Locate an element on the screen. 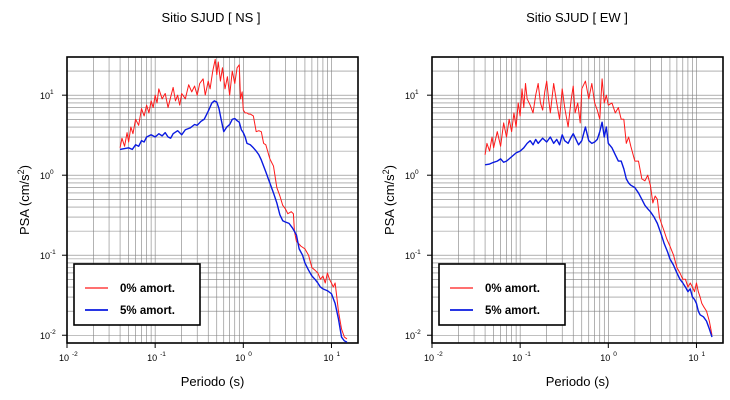 Image resolution: width=730 pixels, height=400 pixels. chart-title: Sitio SJUD [ EW ] is located at coordinates (577, 17).